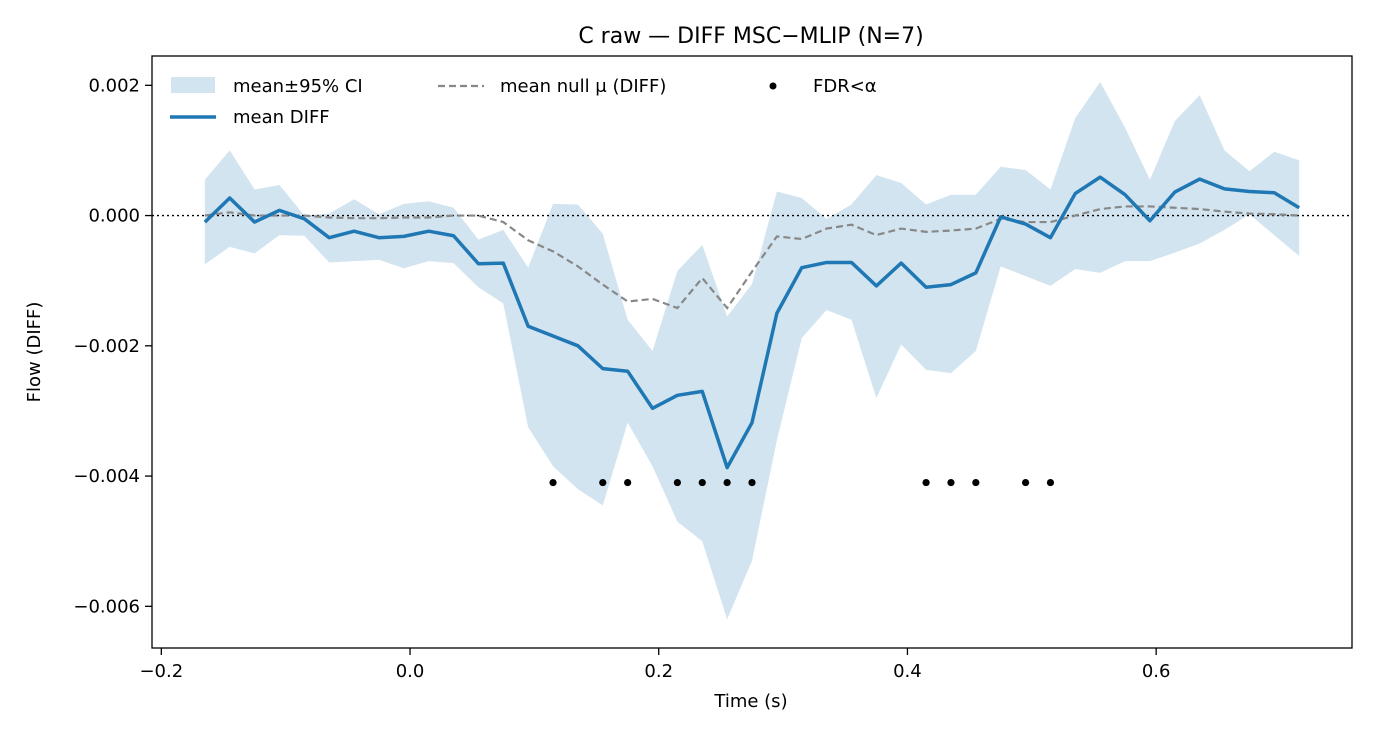 This screenshot has width=1376, height=736. What do you see at coordinates (106, 606) in the screenshot?
I see `y-tick-label: −0.006` at bounding box center [106, 606].